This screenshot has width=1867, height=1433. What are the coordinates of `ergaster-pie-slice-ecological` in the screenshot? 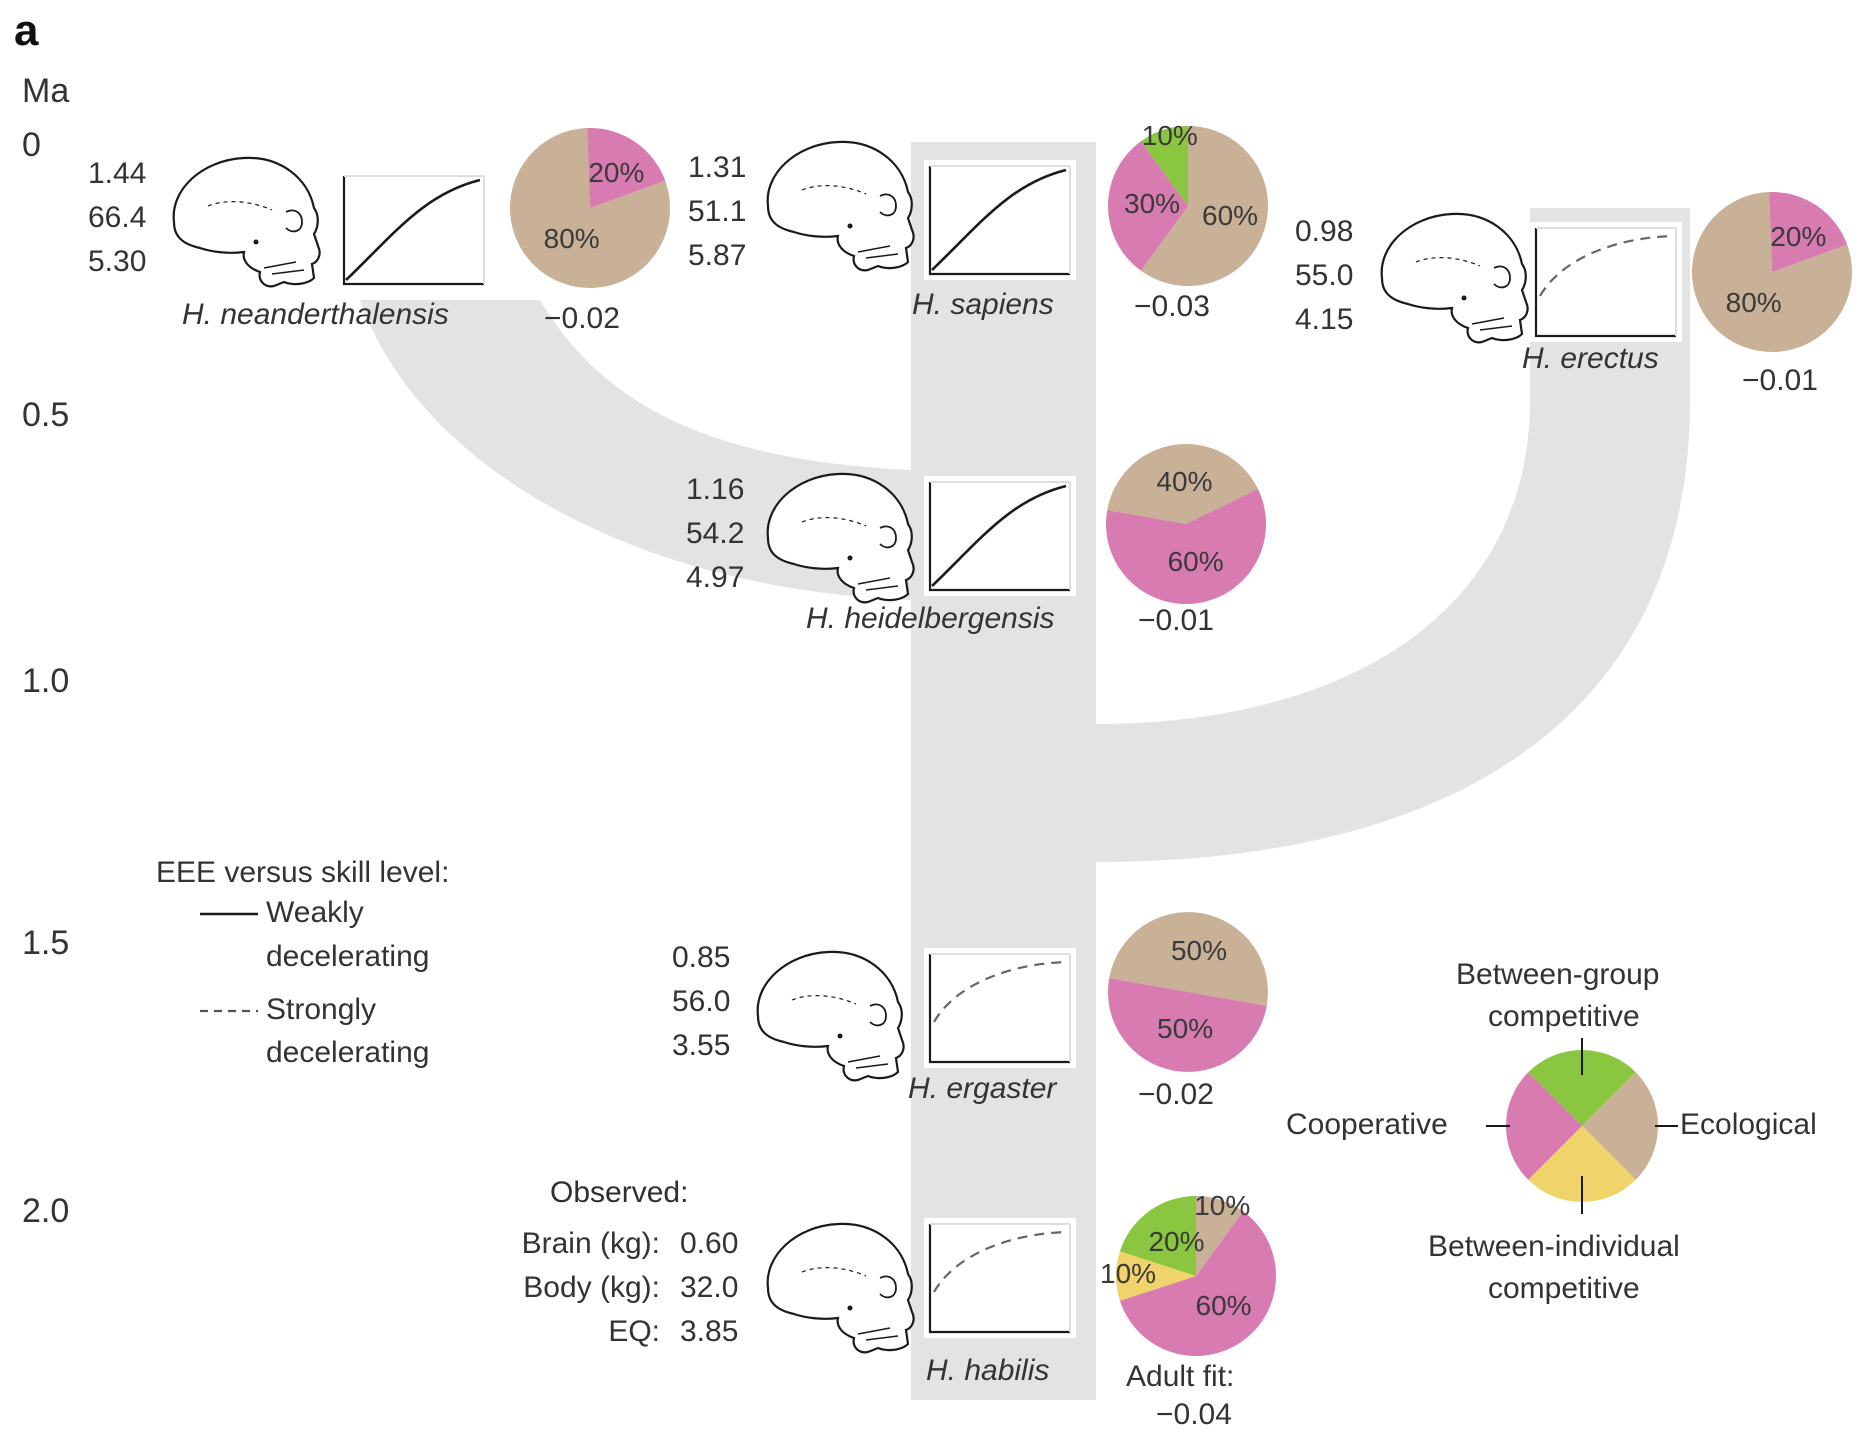 It's located at (1188, 959).